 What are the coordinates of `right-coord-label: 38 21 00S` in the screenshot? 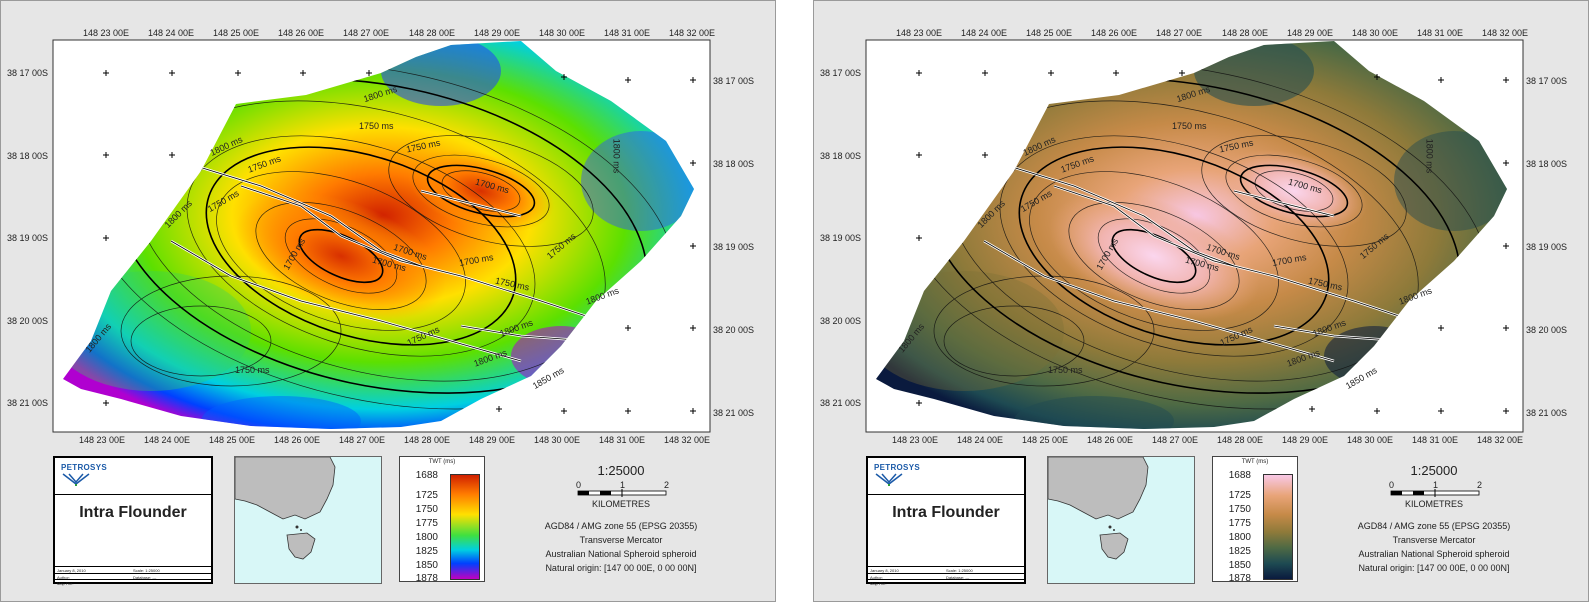 It's located at (734, 413).